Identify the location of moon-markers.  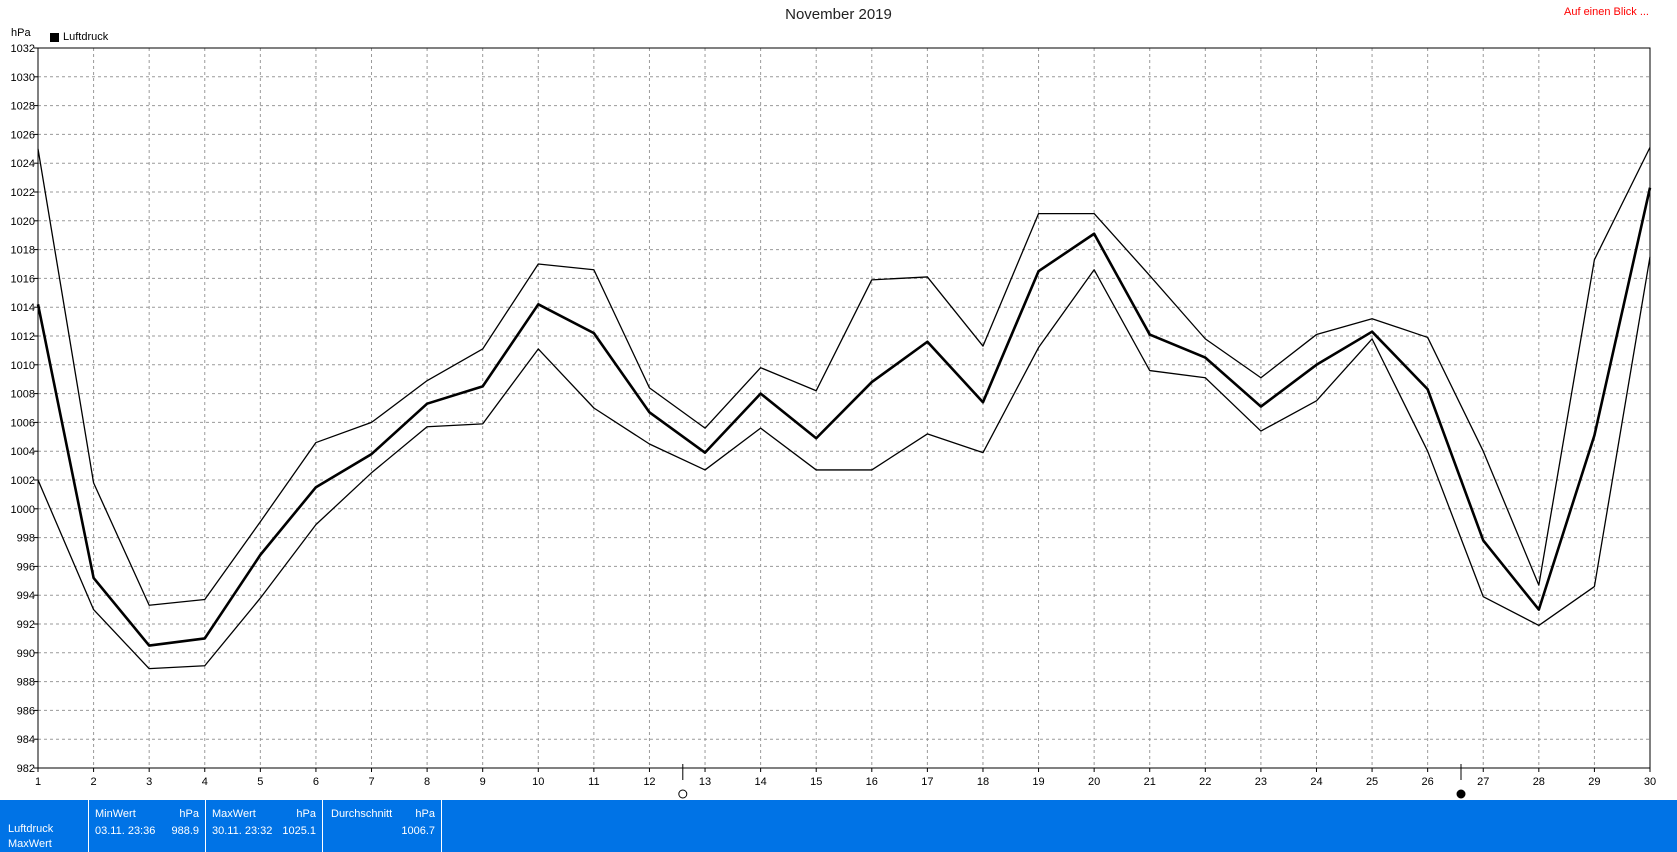
(1072, 781).